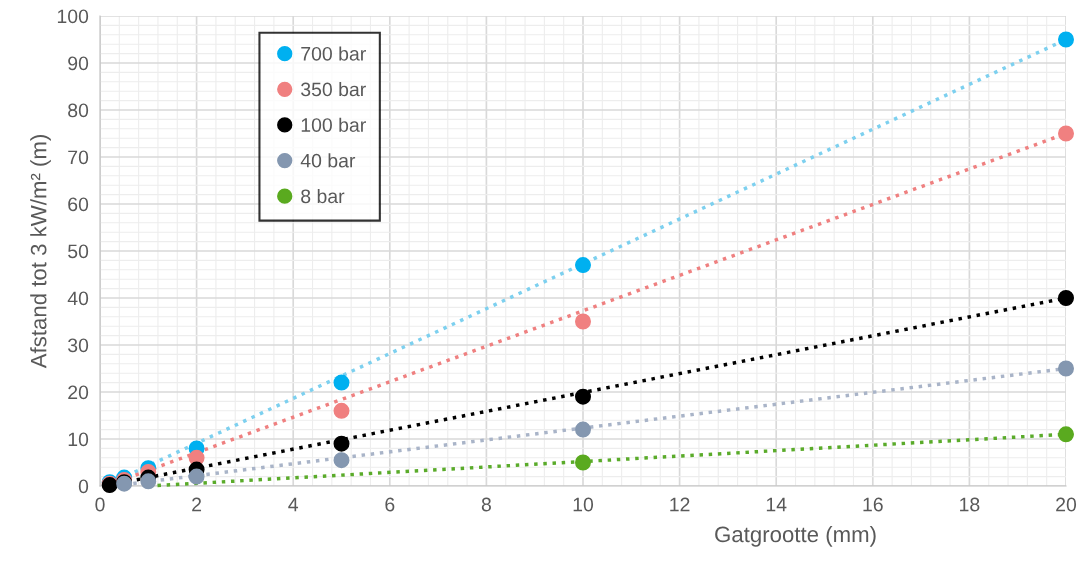 The height and width of the screenshot is (561, 1081). What do you see at coordinates (78, 345) in the screenshot?
I see `y-tick-label: 30` at bounding box center [78, 345].